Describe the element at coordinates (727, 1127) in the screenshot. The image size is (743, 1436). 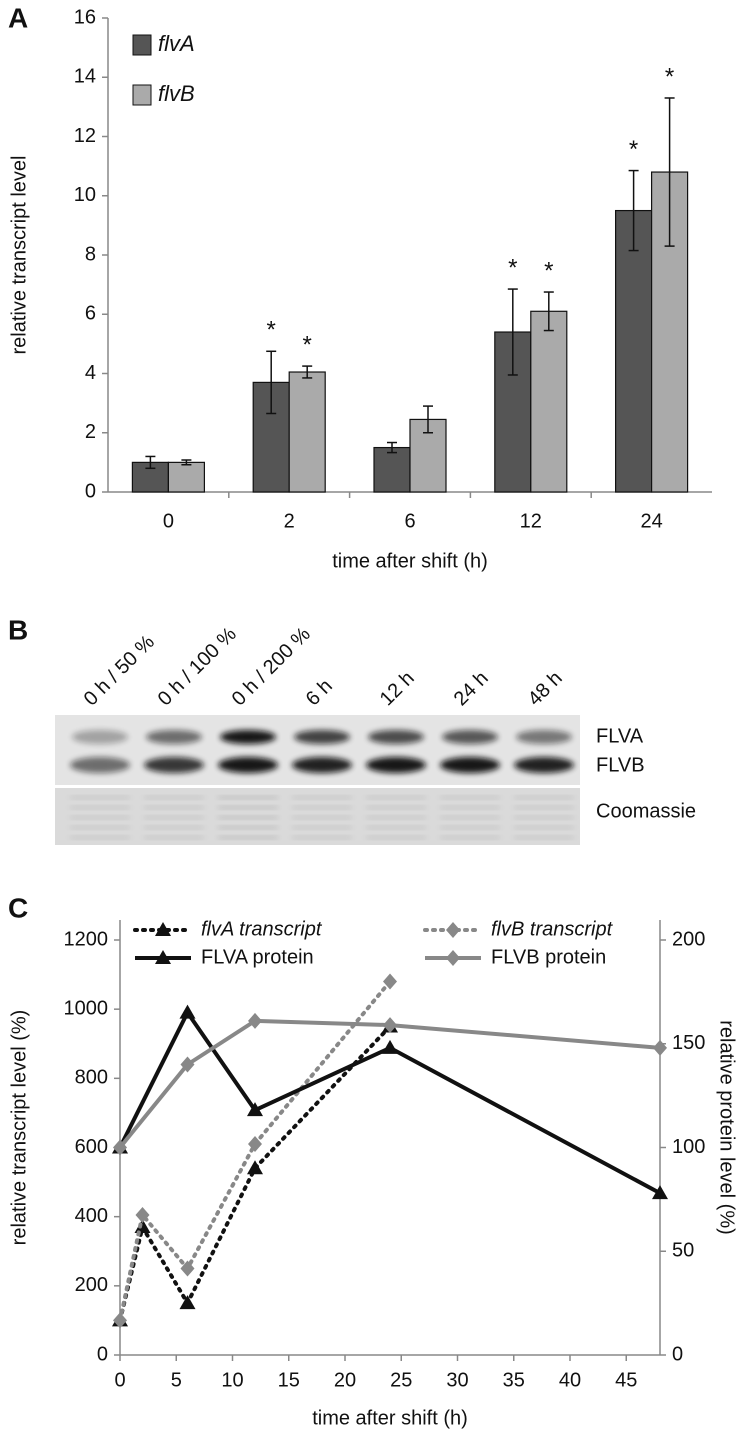
I see `y2-axis-label: relative protein level (%)` at that location.